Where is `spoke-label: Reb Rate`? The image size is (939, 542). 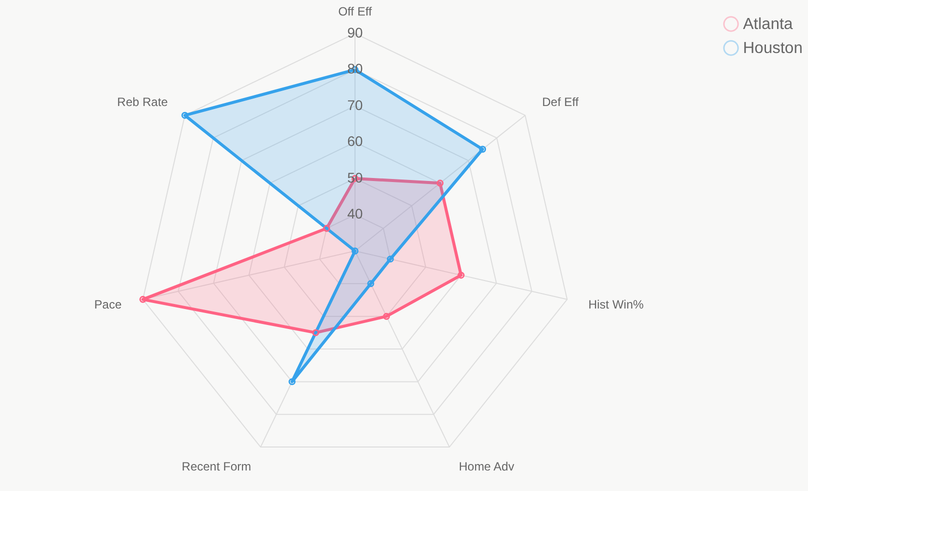
spoke-label: Reb Rate is located at coordinates (142, 101).